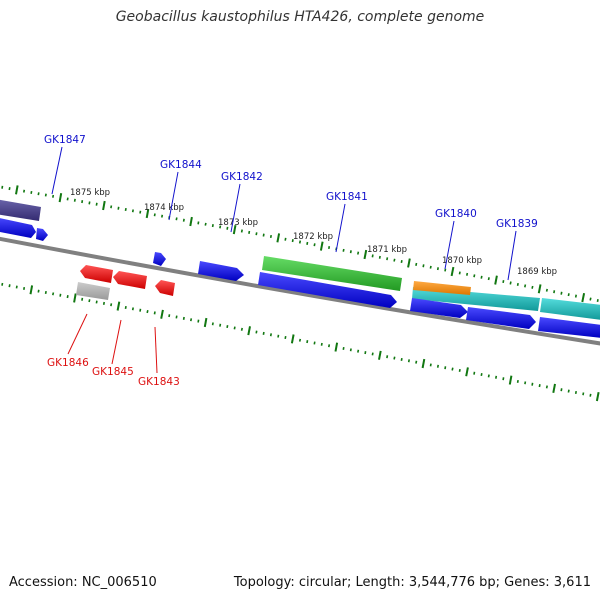  What do you see at coordinates (456, 214) in the screenshot?
I see `gene-label-gk1840: GK1840` at bounding box center [456, 214].